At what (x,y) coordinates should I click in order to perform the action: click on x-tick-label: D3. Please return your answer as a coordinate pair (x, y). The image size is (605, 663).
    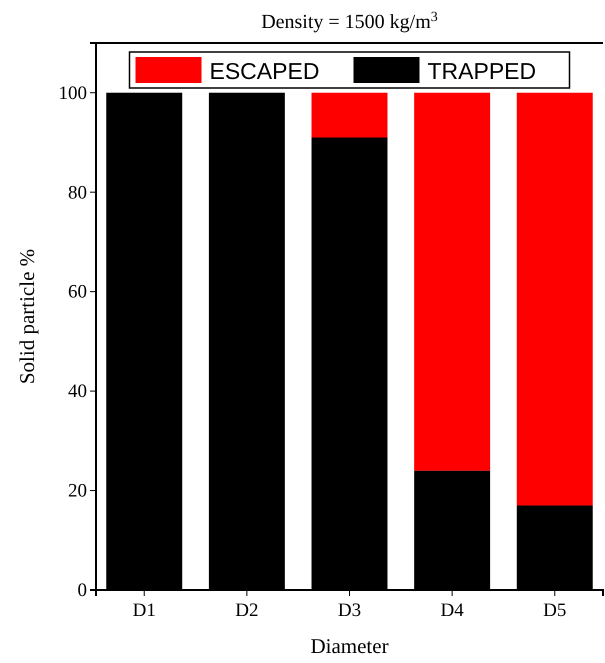
    Looking at the image, I should click on (350, 611).